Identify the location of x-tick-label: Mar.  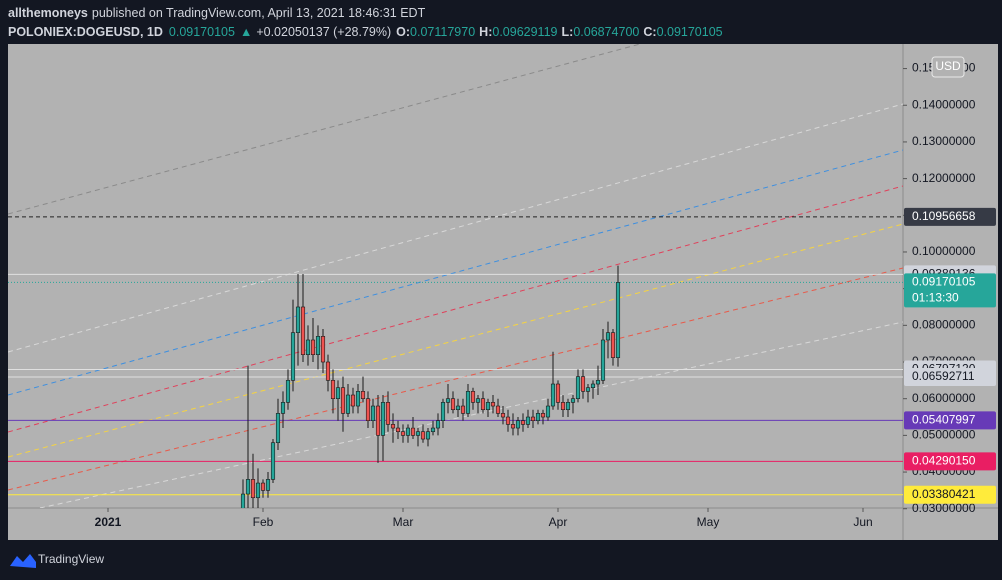
(403, 522).